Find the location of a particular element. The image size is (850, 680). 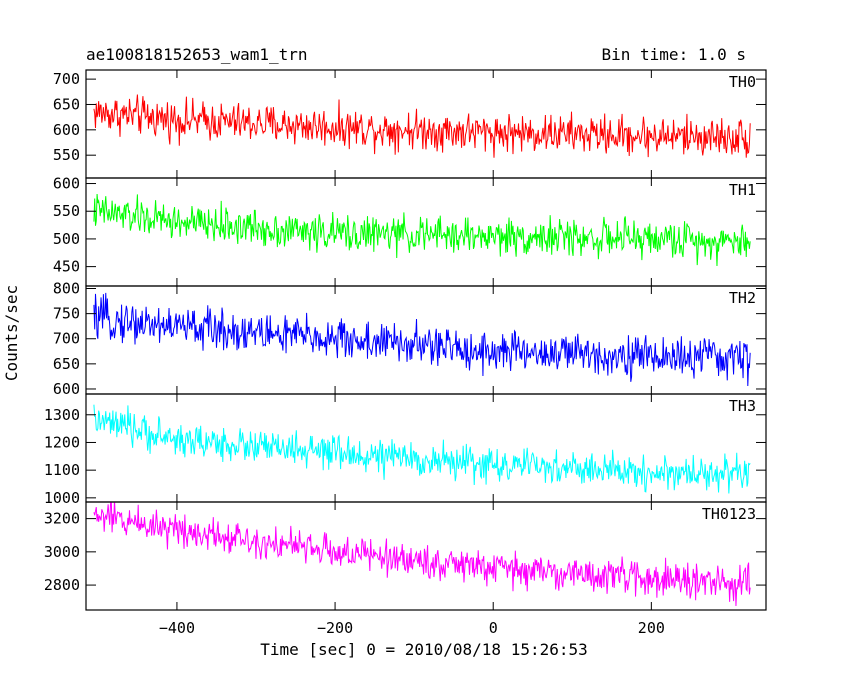

y-tick-label-th3-1000: 1000 is located at coordinates (62, 498).